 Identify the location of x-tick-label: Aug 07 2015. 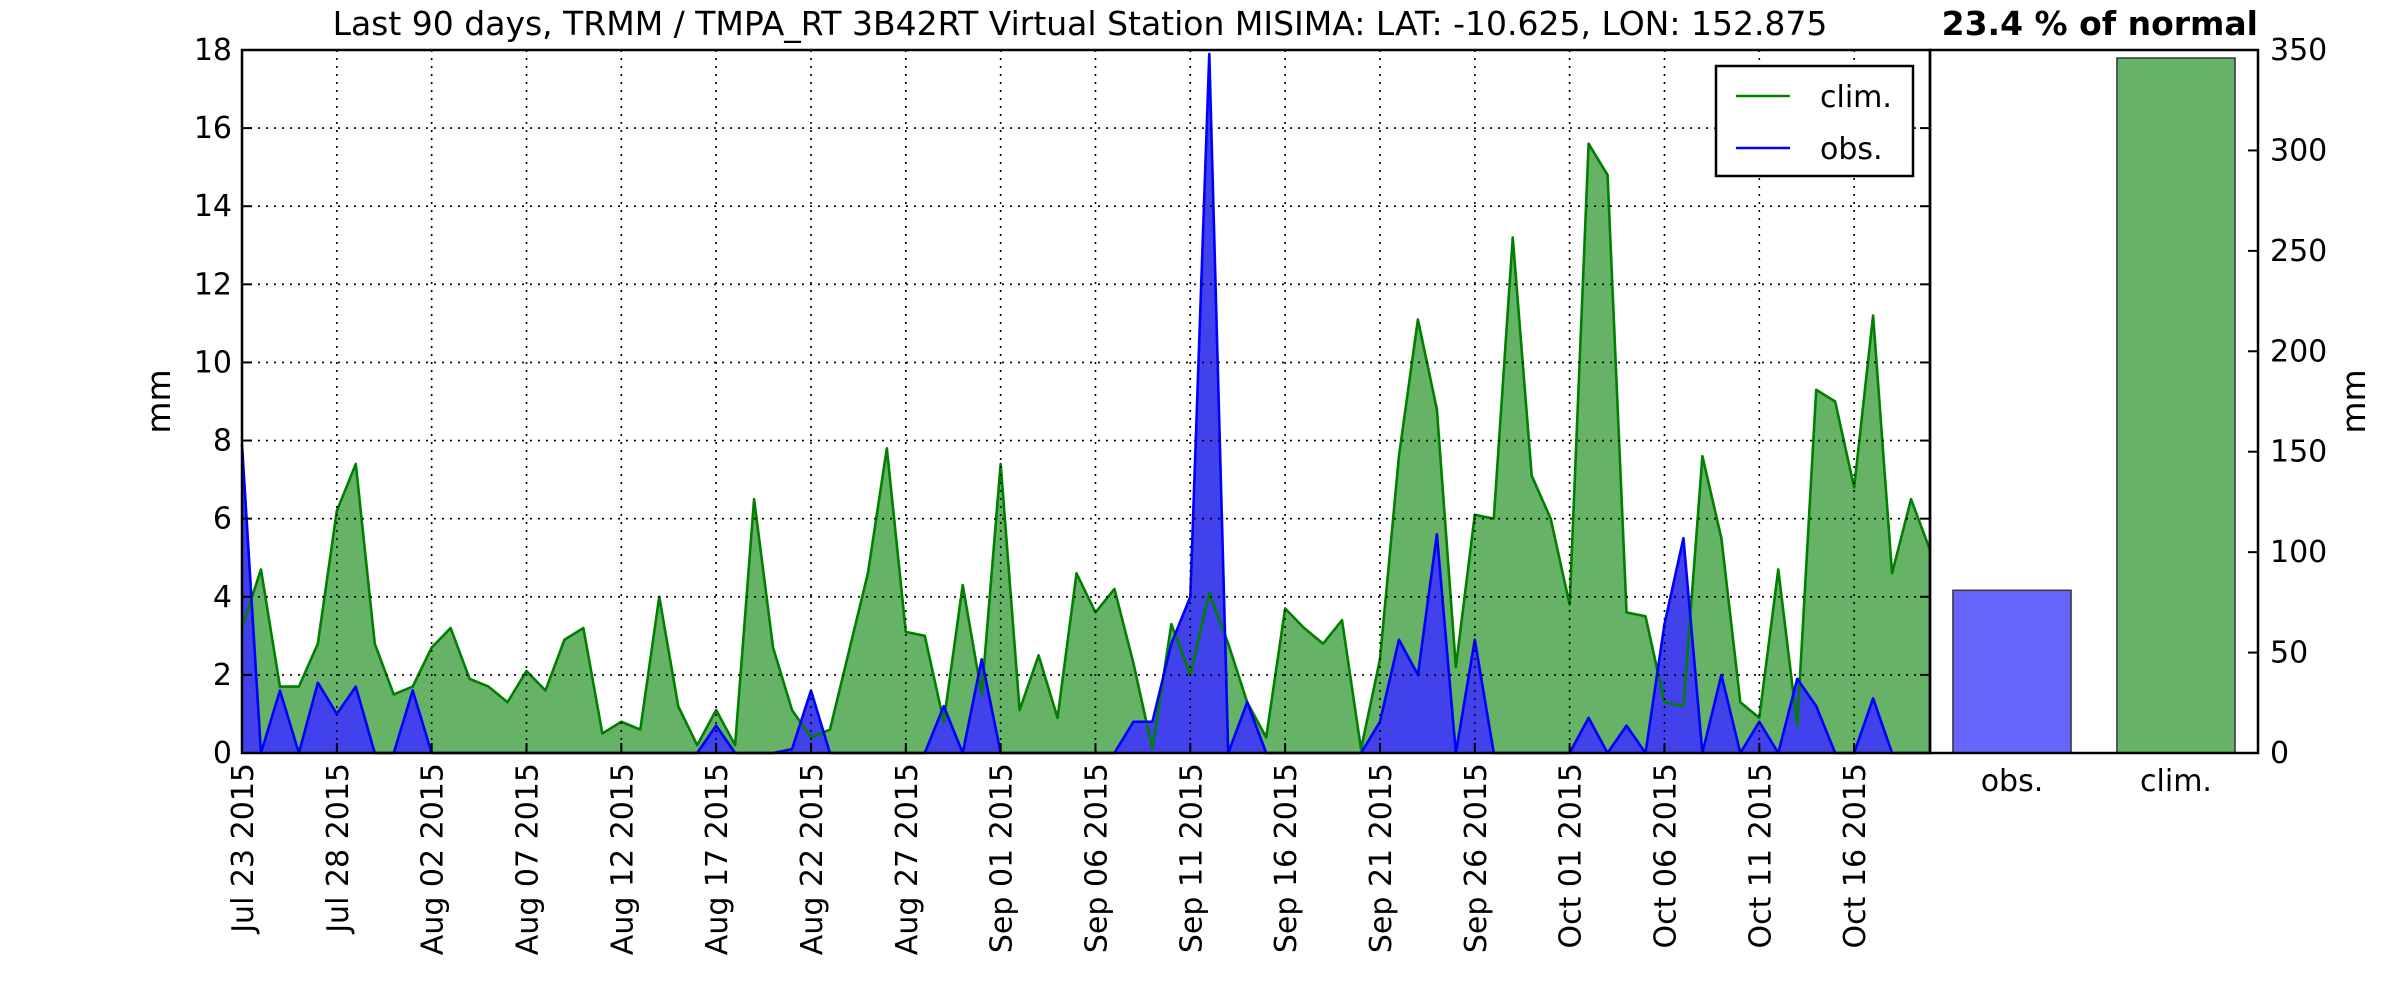
(527, 859).